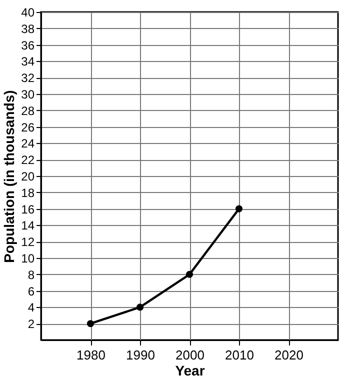 Image resolution: width=344 pixels, height=380 pixels. What do you see at coordinates (28, 259) in the screenshot?
I see `y-tick-label: 10` at bounding box center [28, 259].